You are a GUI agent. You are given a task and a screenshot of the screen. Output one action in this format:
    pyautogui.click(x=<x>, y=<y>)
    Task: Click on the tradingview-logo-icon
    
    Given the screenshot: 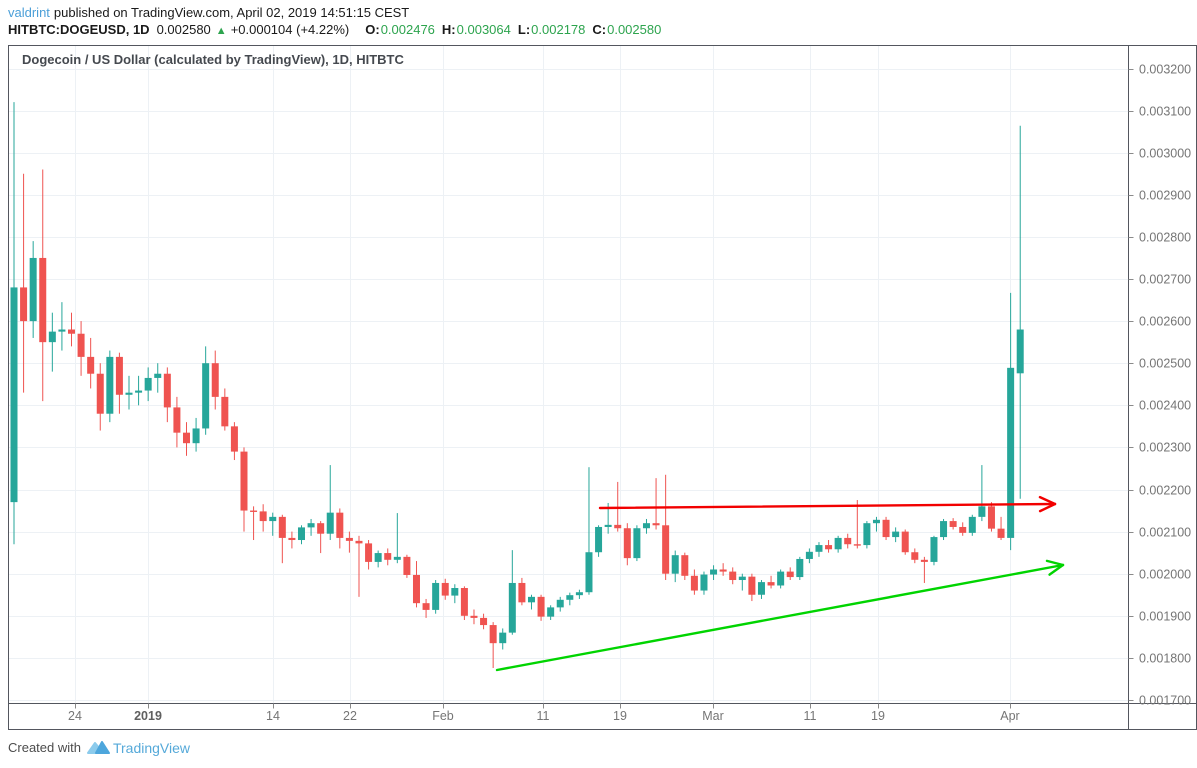 What is the action you would take?
    pyautogui.click(x=98, y=747)
    